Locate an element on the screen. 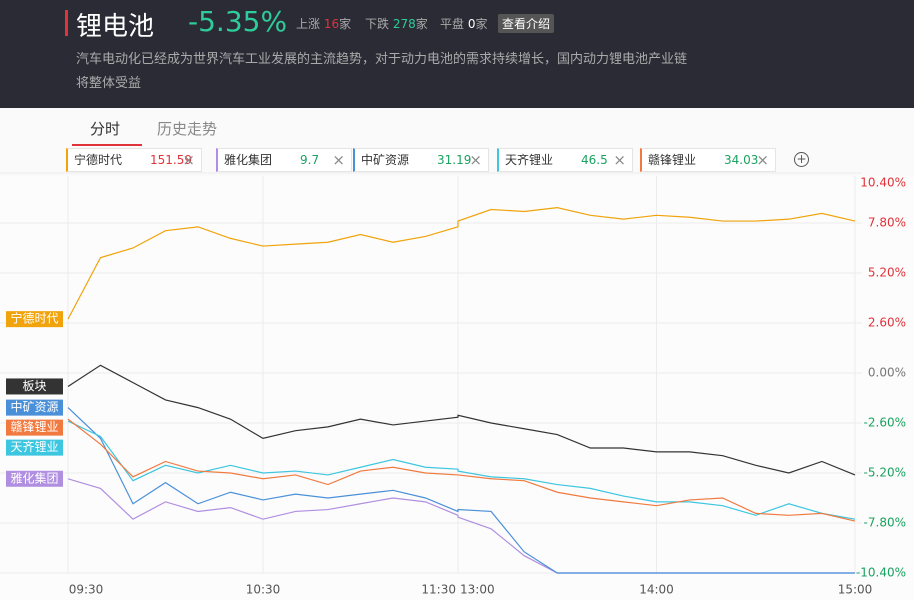  stat-up: 上涨 16家 is located at coordinates (323, 23).